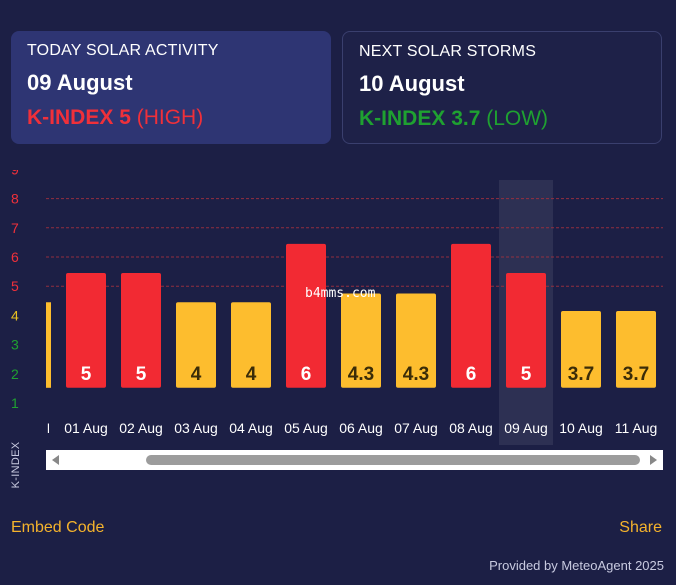  Describe the element at coordinates (86, 428) in the screenshot. I see `x-tick-label: 01 Aug` at that location.